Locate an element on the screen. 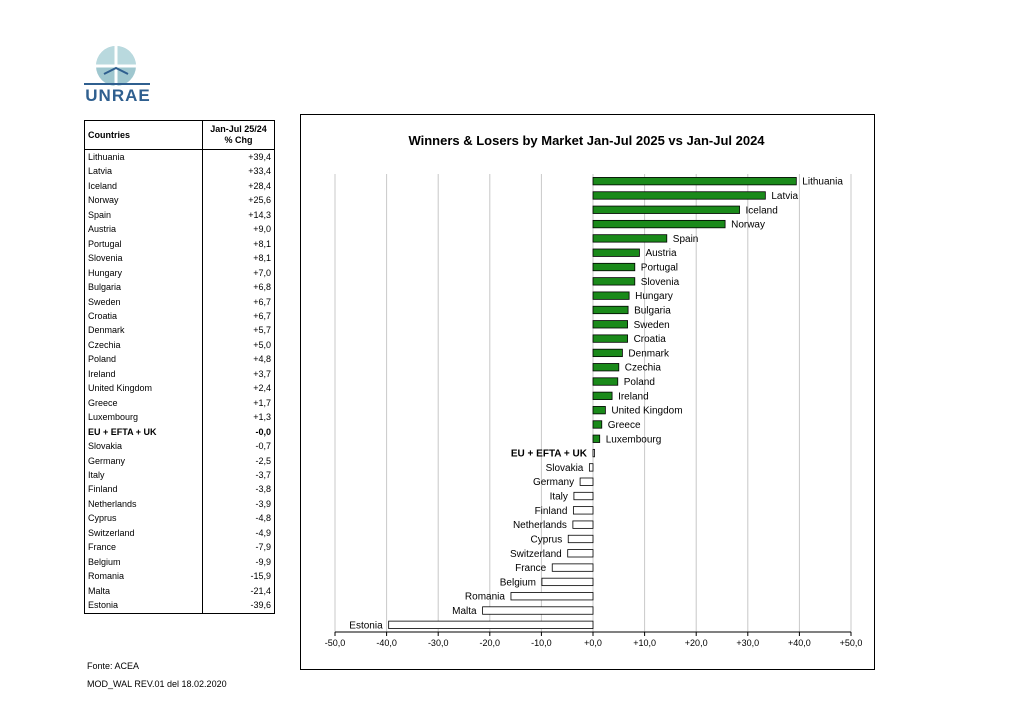  bar-category-label: Netherlands is located at coordinates (540, 525).